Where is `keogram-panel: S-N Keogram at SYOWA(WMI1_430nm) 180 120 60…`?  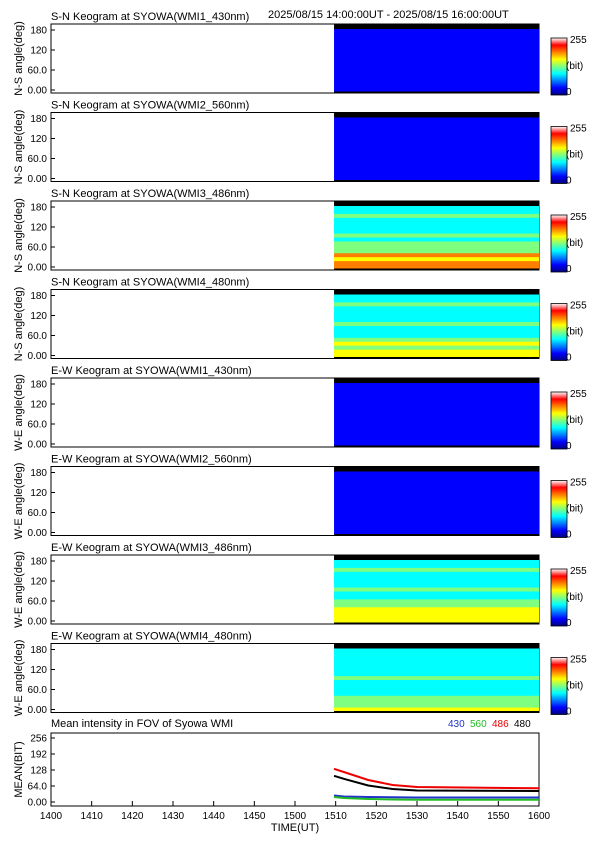
keogram-panel: S-N Keogram at SYOWA(WMI1_430nm) 180 120 60… is located at coordinates (300, 54).